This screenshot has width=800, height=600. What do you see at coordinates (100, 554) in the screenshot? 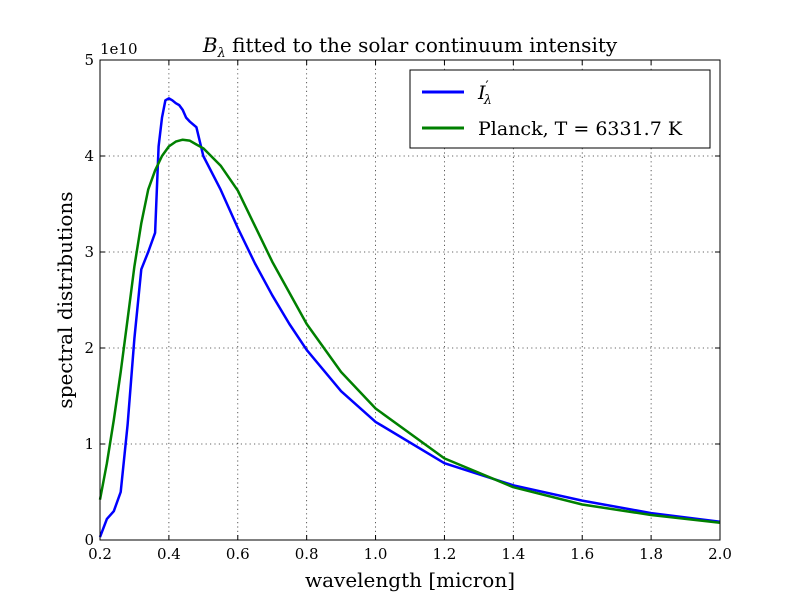
I see `x-tick-label: 0.2` at bounding box center [100, 554].